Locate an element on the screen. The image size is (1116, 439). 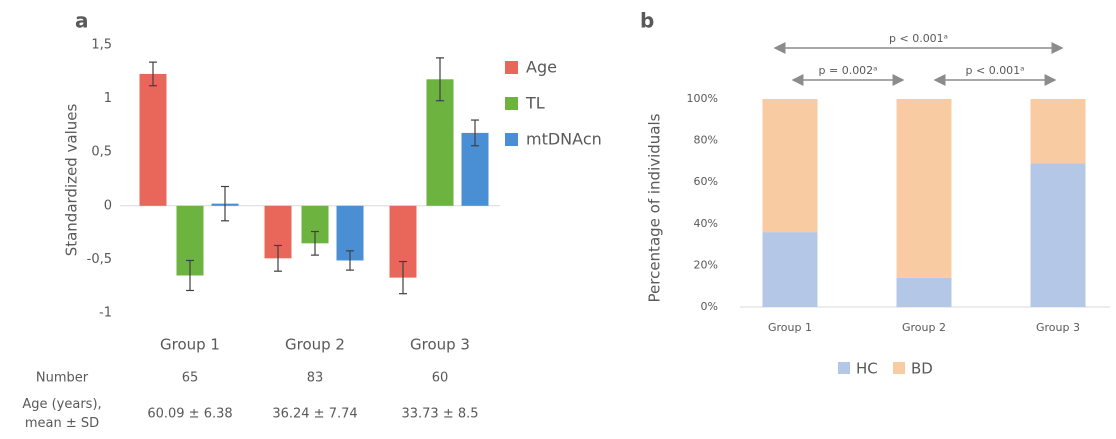
y-tick-label: 20% is located at coordinates (706, 264).